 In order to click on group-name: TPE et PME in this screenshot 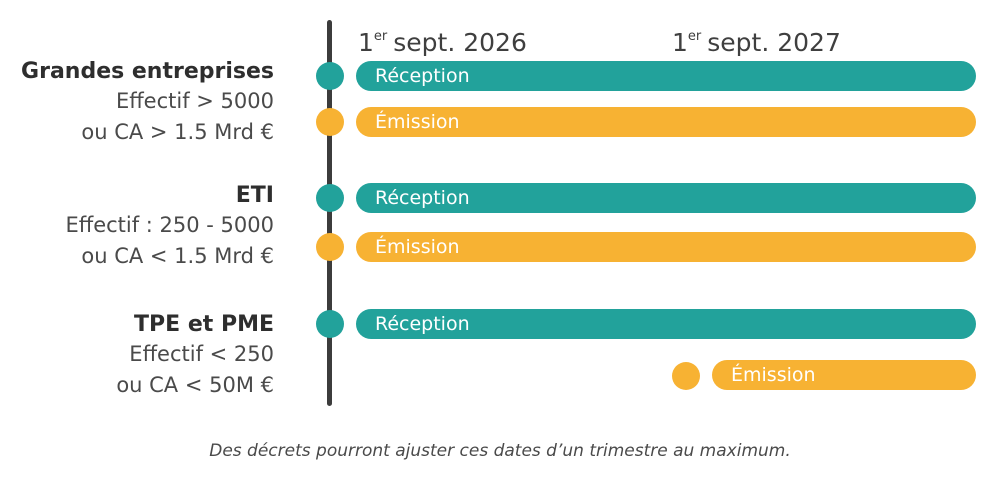, I will do `click(204, 324)`.